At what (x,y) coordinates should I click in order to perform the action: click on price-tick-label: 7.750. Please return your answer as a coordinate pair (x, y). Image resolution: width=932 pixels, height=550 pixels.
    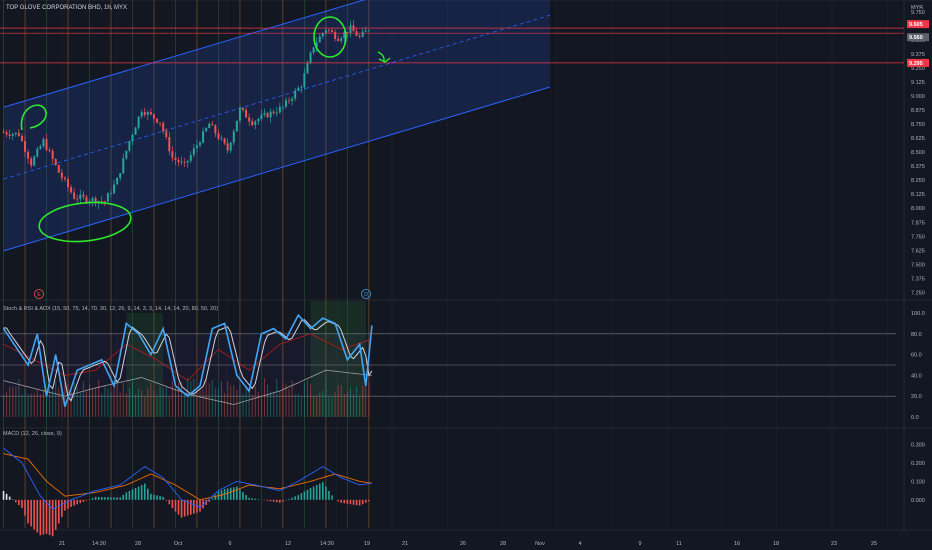
    Looking at the image, I should click on (918, 237).